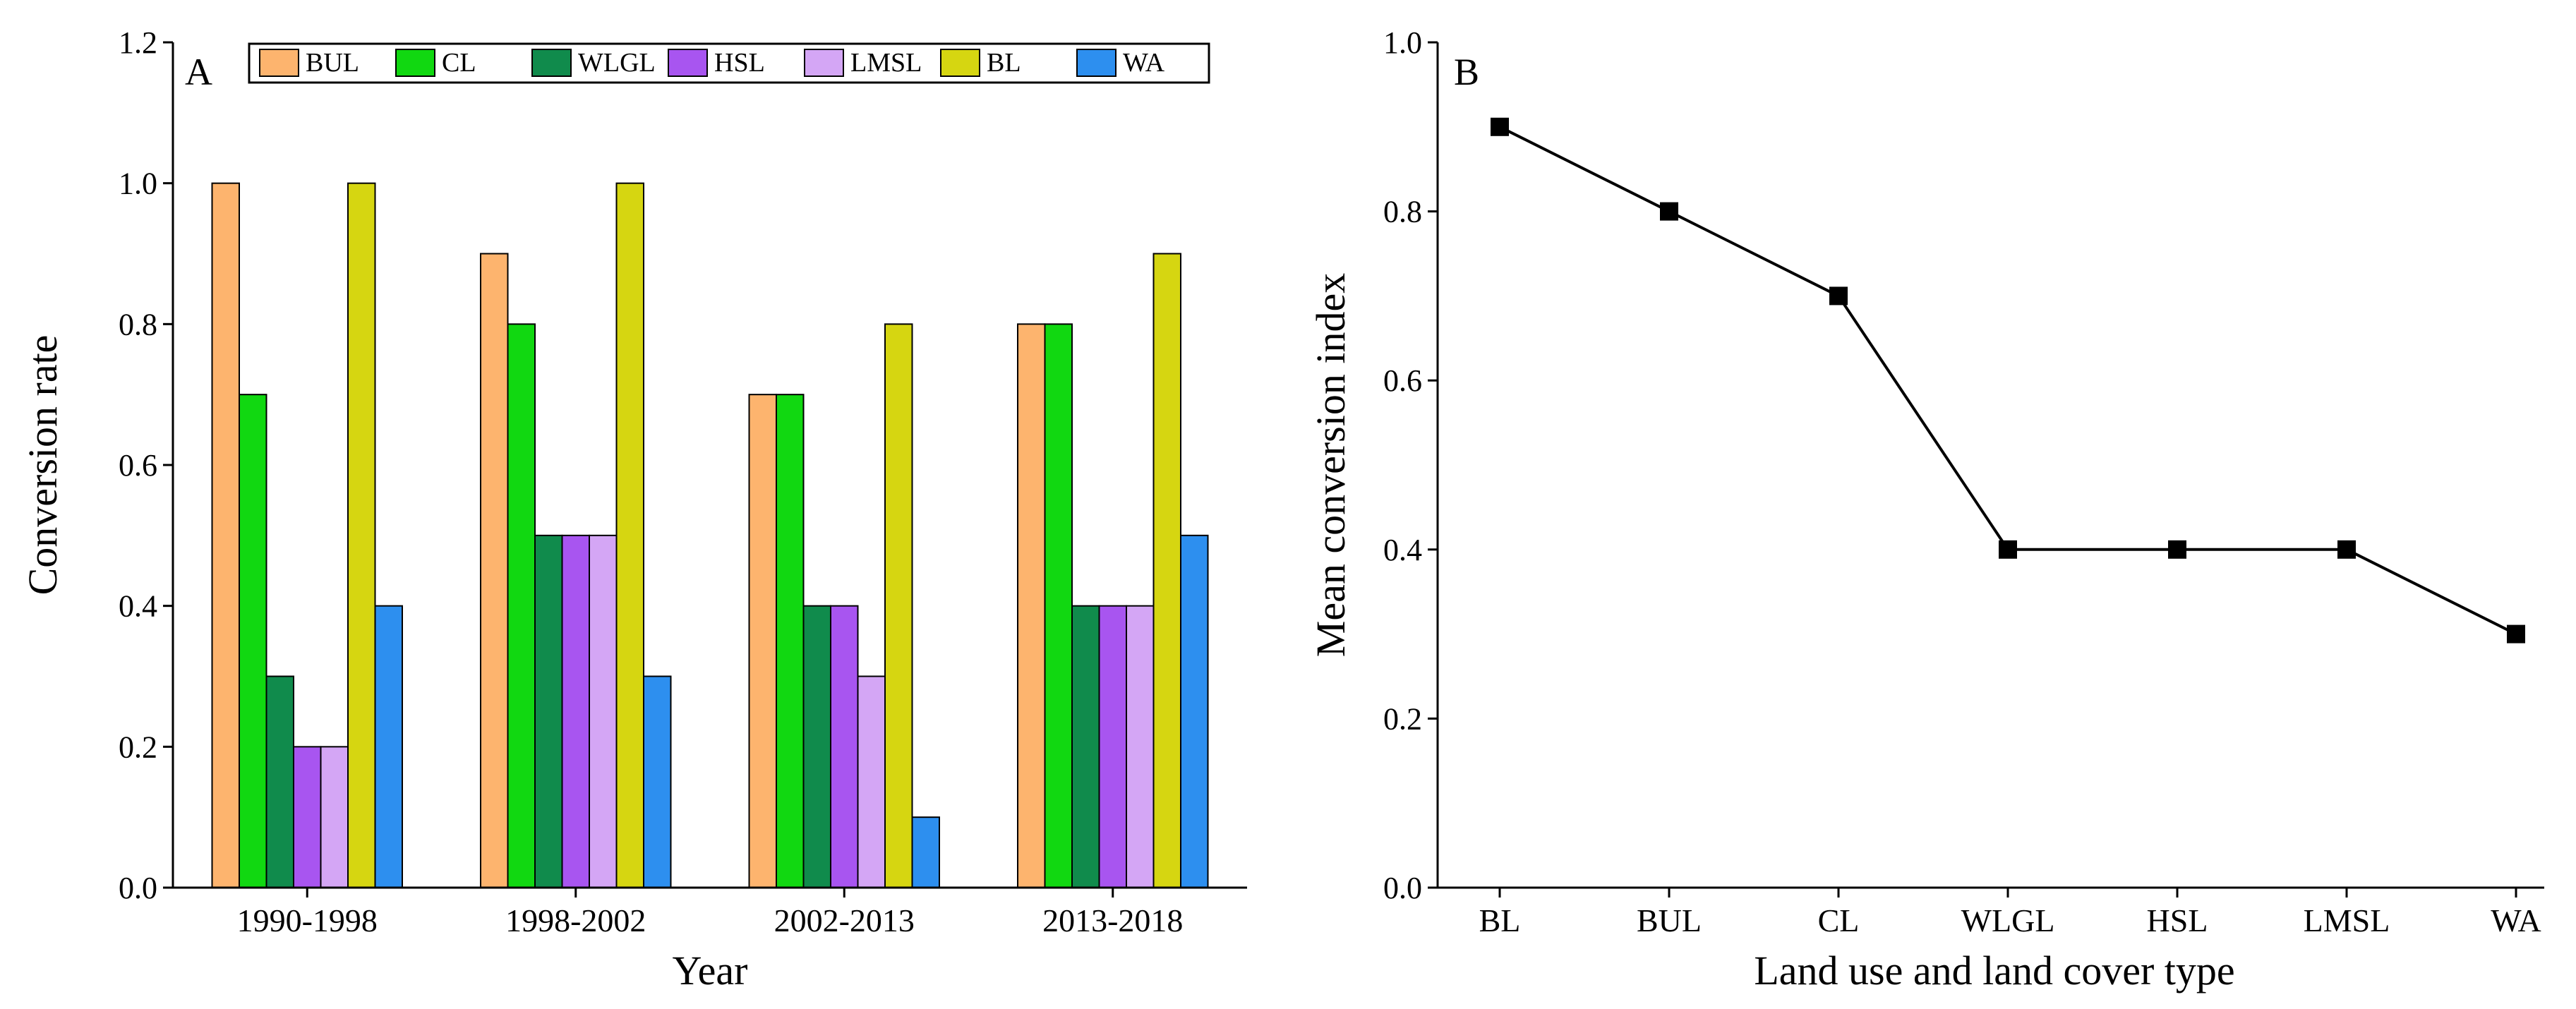 Image resolution: width=2576 pixels, height=1009 pixels. I want to click on bar-cl-2002-2013, so click(790, 641).